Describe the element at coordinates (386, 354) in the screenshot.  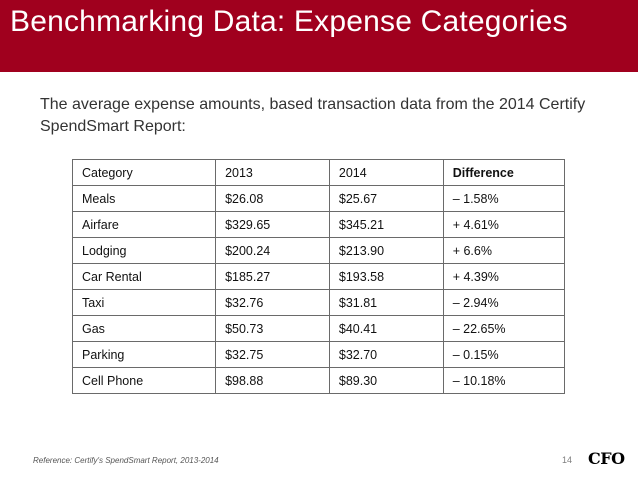
I see `cell-2014: $32.70` at that location.